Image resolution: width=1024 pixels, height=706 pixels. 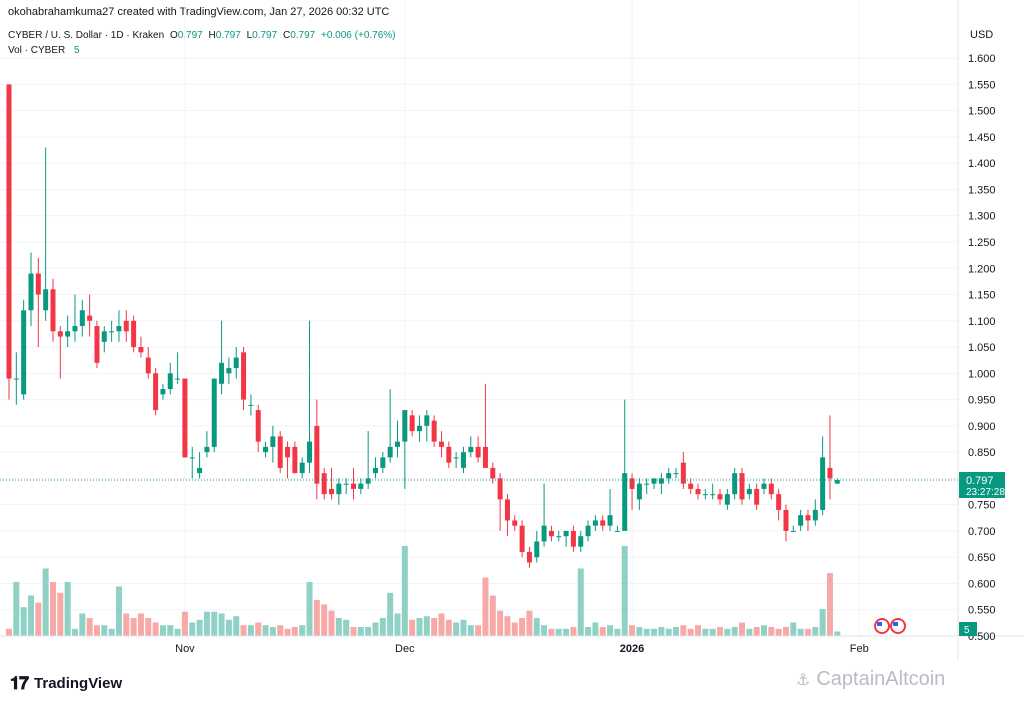 What do you see at coordinates (982, 611) in the screenshot?
I see `price-tick-label: 0.550` at bounding box center [982, 611].